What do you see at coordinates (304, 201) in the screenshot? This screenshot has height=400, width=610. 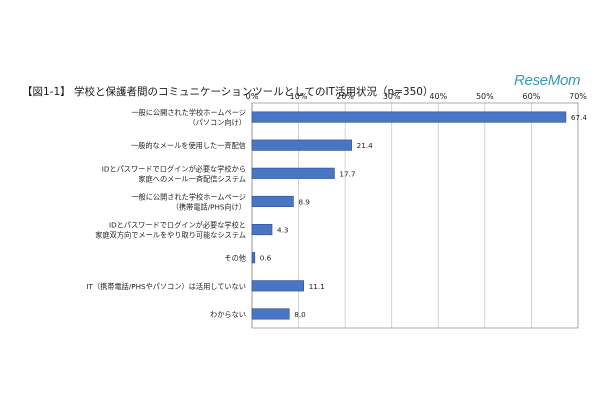 I see `data-label: 8.9` at bounding box center [304, 201].